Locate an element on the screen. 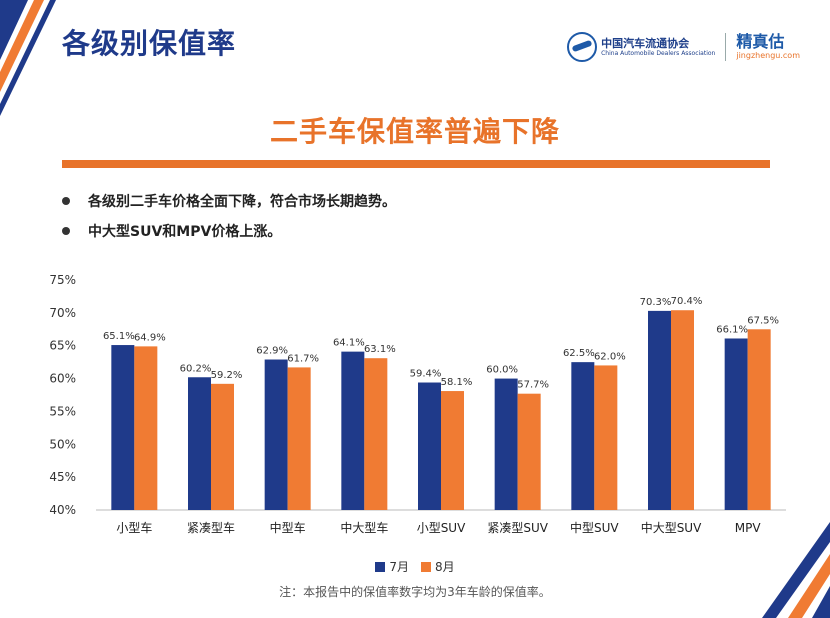  data-label-august: 63.1% is located at coordinates (380, 349).